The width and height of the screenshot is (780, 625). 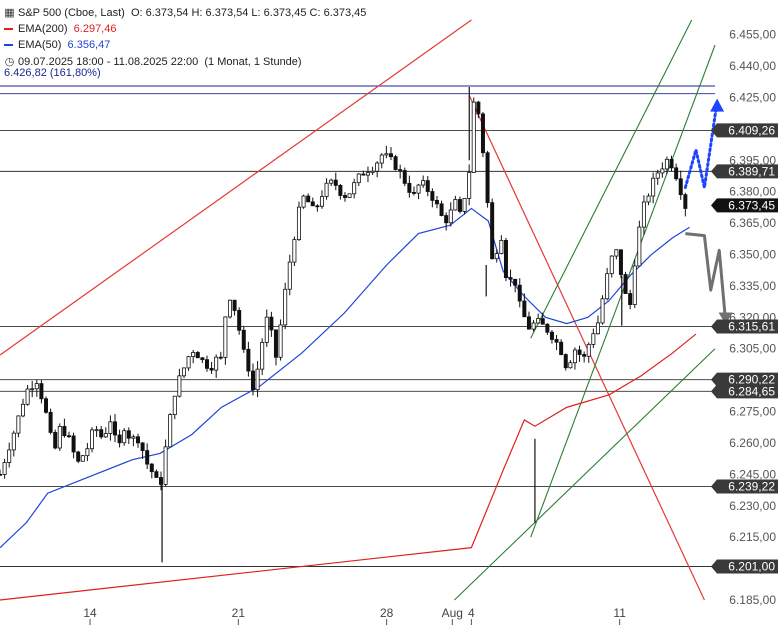 What do you see at coordinates (752, 192) in the screenshot?
I see `y-tick-label: 6.380,00` at bounding box center [752, 192].